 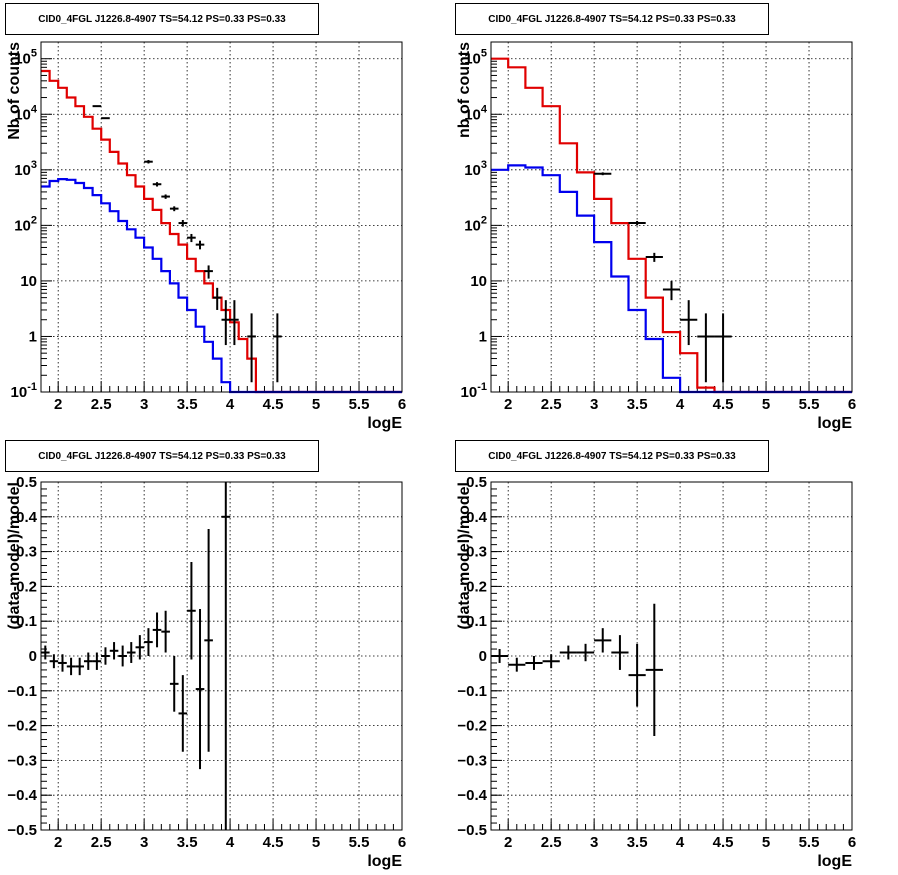 What do you see at coordinates (472, 691) in the screenshot?
I see `y-tick-label: −0.1` at bounding box center [472, 691].